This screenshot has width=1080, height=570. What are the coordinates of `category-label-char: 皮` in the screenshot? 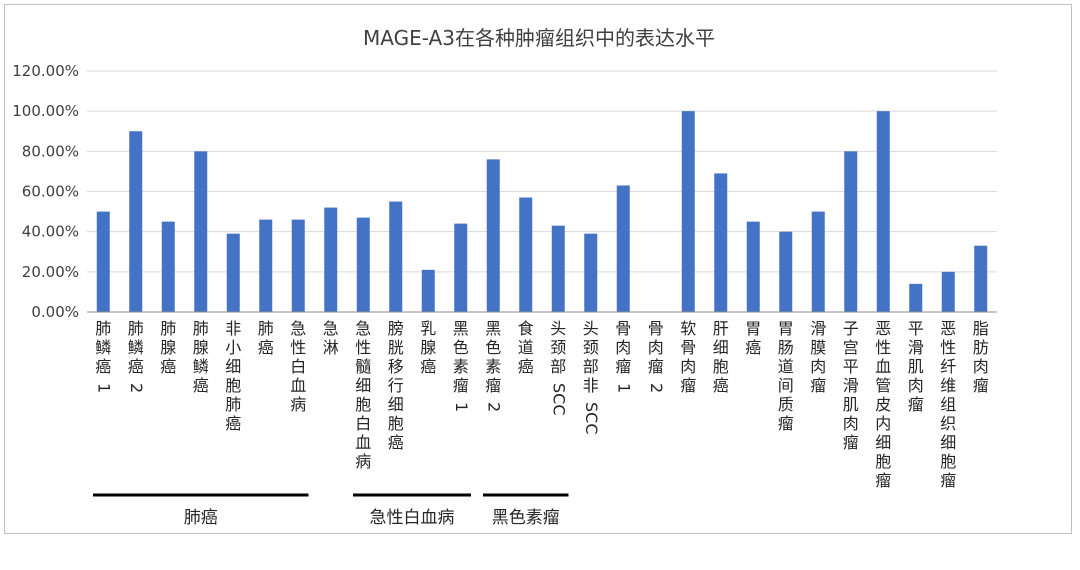 It's located at (883, 404).